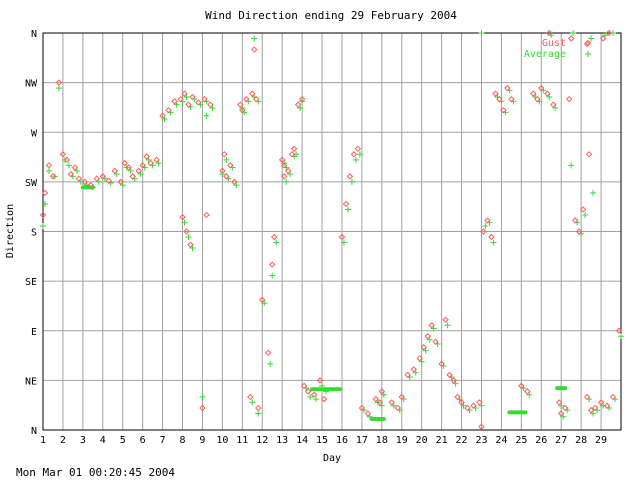 The width and height of the screenshot is (640, 480). I want to click on x-tick-label: 22, so click(462, 440).